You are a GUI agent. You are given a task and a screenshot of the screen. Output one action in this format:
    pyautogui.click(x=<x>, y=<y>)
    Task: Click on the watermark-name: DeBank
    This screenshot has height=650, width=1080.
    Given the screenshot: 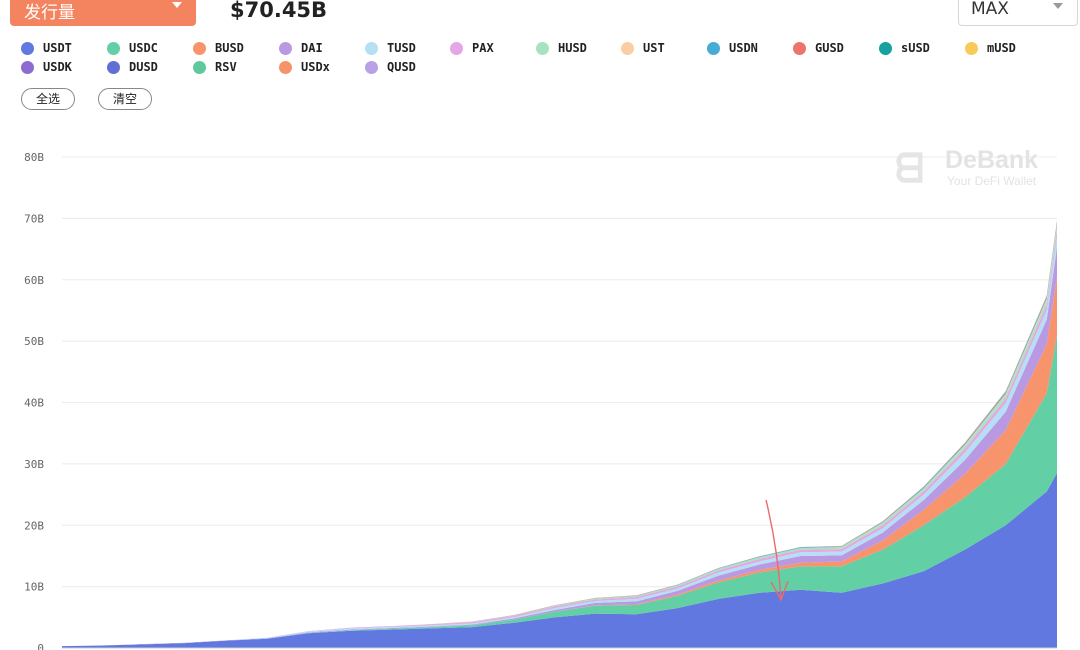 What is the action you would take?
    pyautogui.click(x=992, y=160)
    